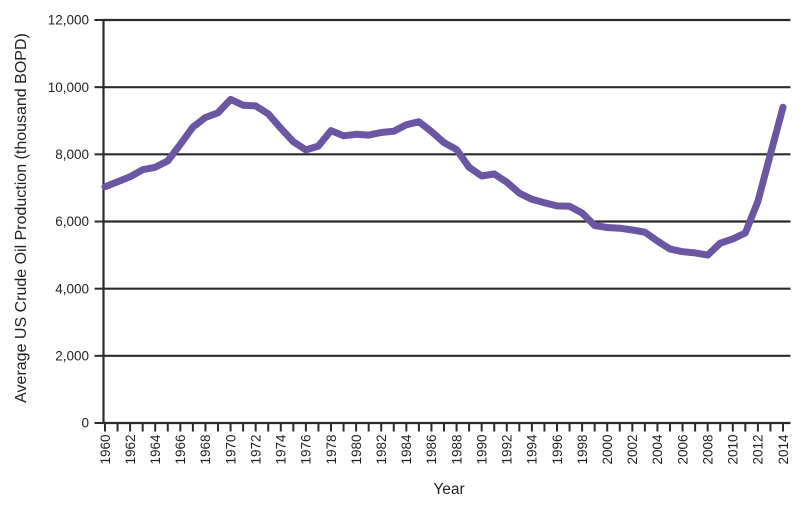 This screenshot has width=800, height=507. I want to click on x-tick-label: 1962, so click(130, 450).